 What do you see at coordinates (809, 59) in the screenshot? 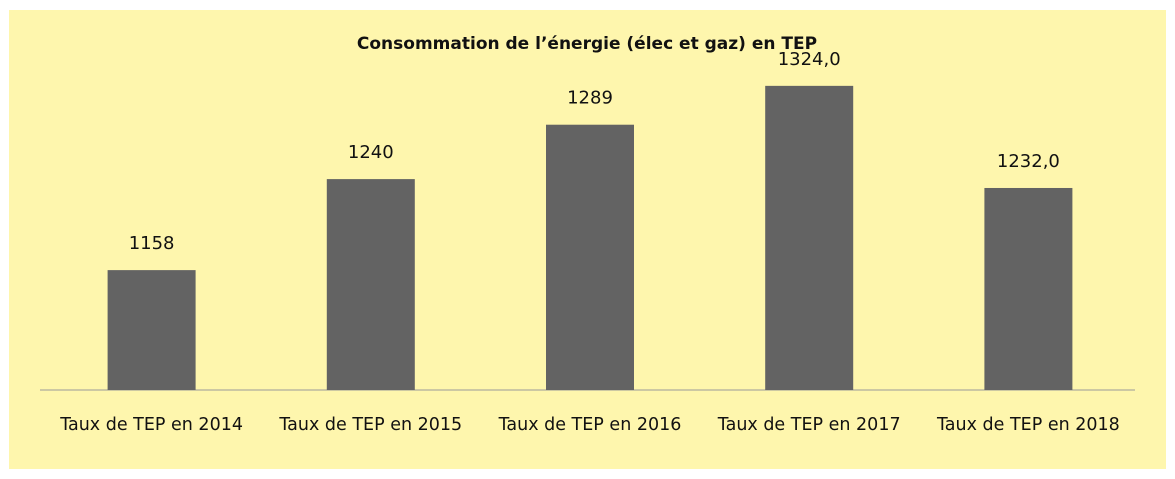
I see `data-label: 1324,0` at bounding box center [809, 59].